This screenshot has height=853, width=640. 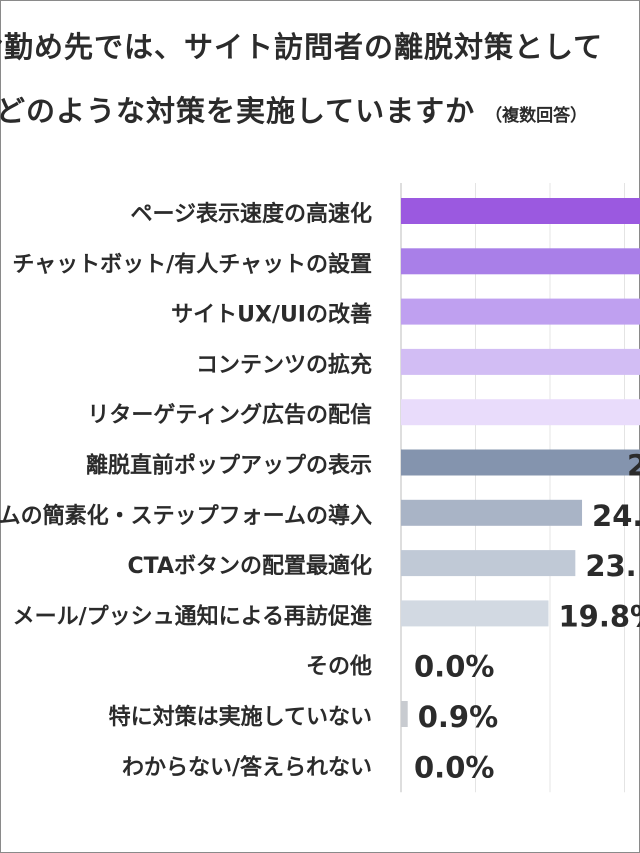 I want to click on category-label: メール/プッシュ通知による再訪促進, so click(x=192, y=616).